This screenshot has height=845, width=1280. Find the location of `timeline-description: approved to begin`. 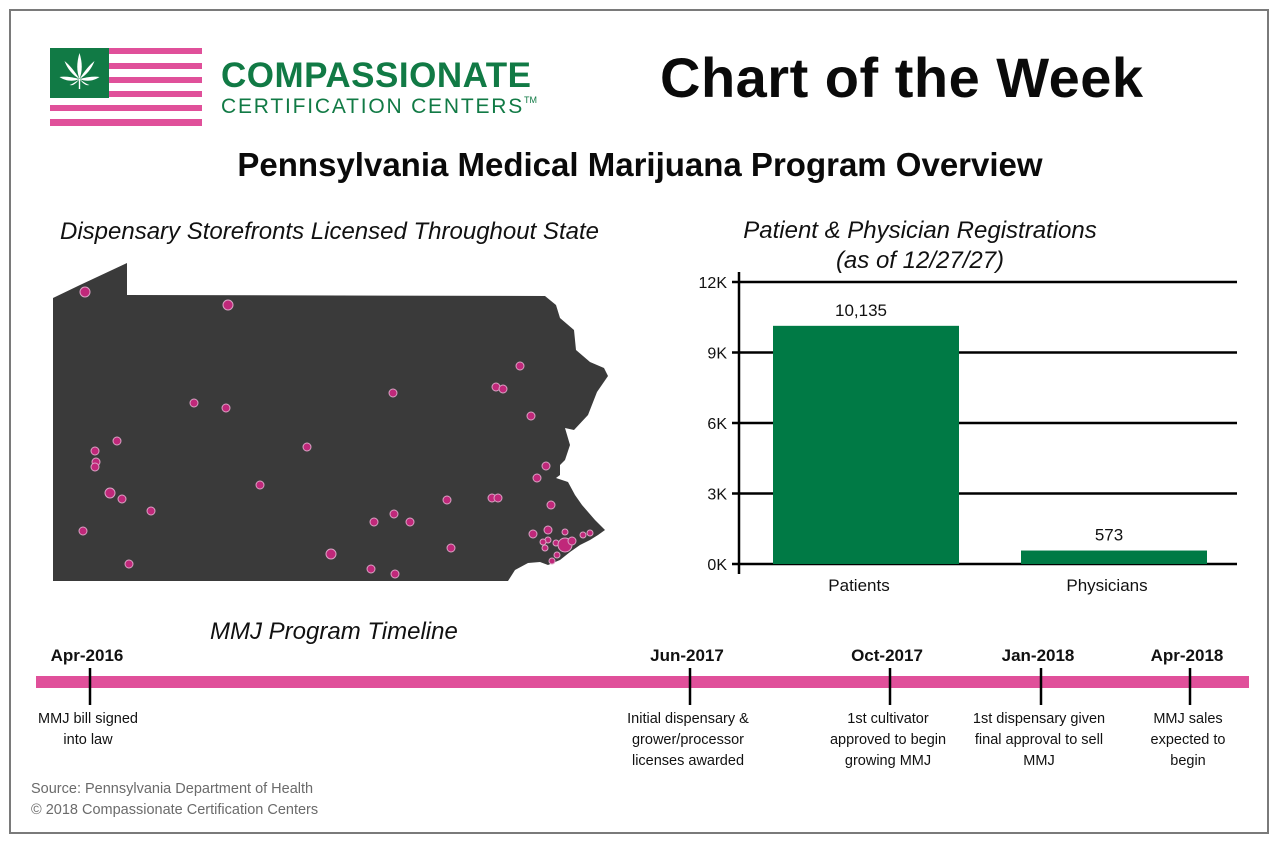

timeline-description: approved to begin is located at coordinates (888, 740).